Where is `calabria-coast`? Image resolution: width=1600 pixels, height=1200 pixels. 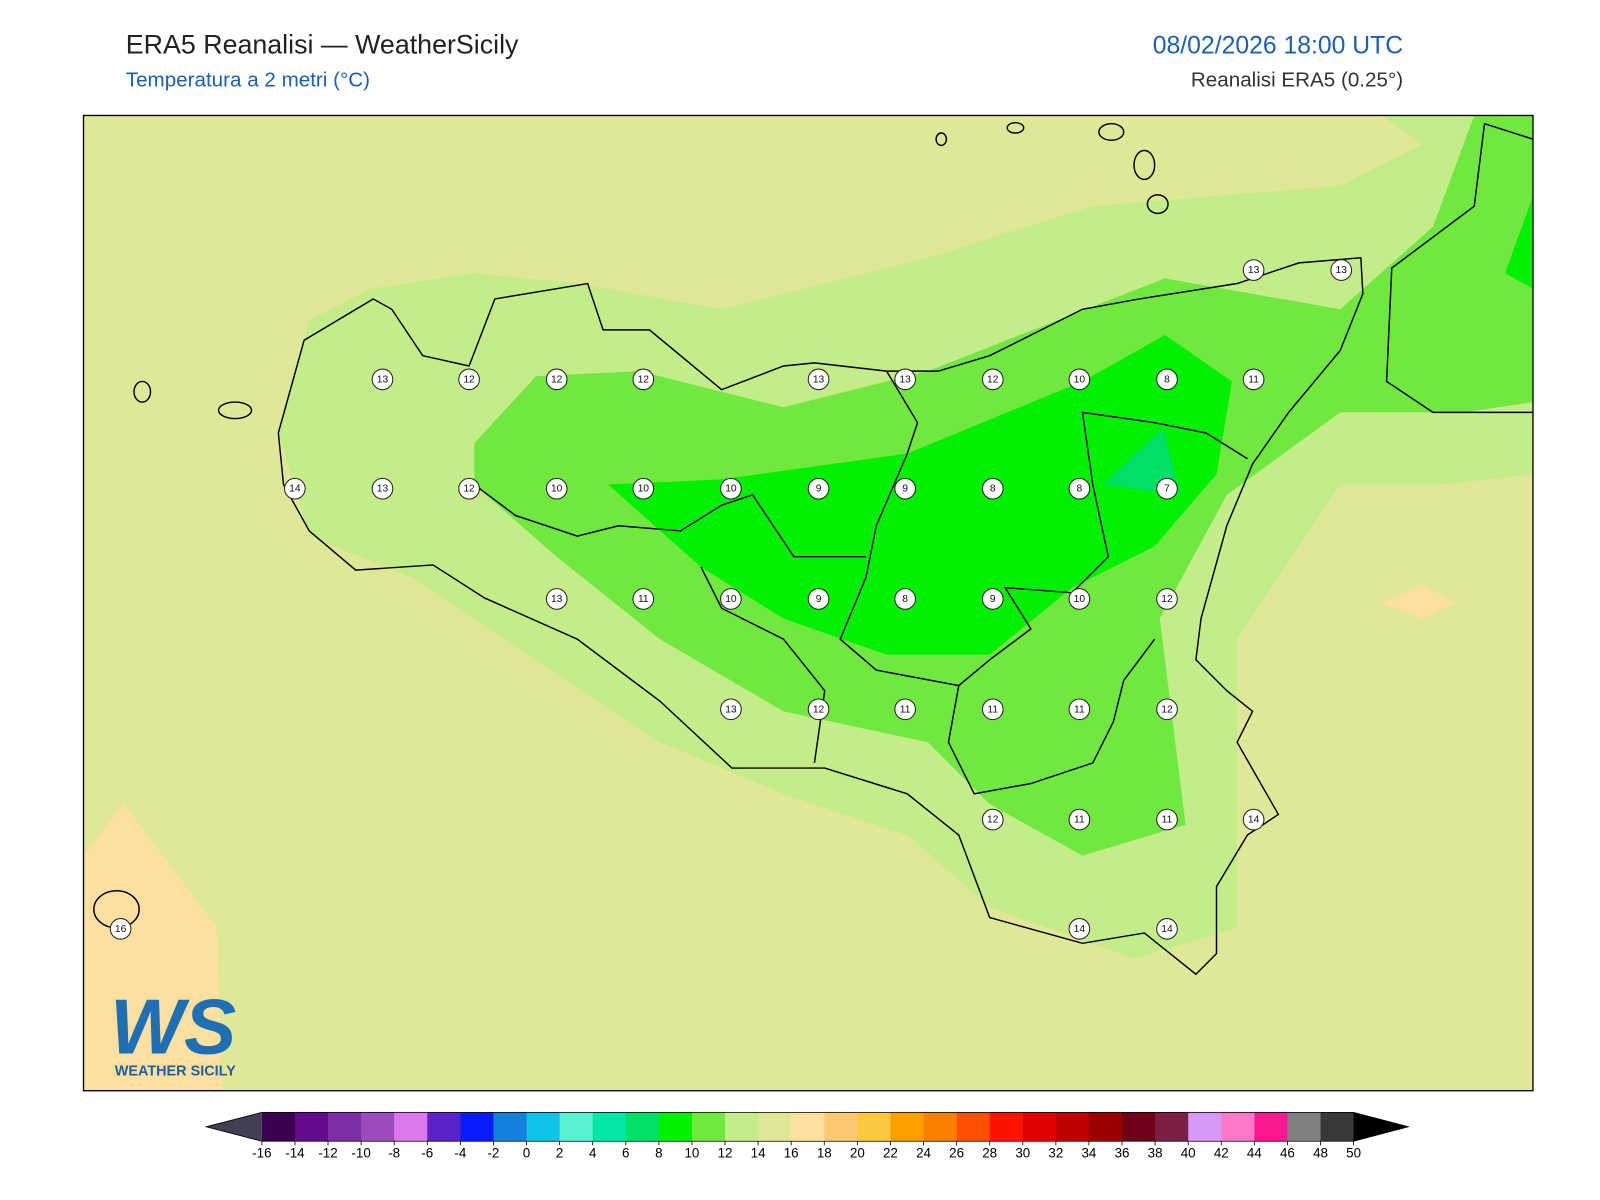 calabria-coast is located at coordinates (1459, 268).